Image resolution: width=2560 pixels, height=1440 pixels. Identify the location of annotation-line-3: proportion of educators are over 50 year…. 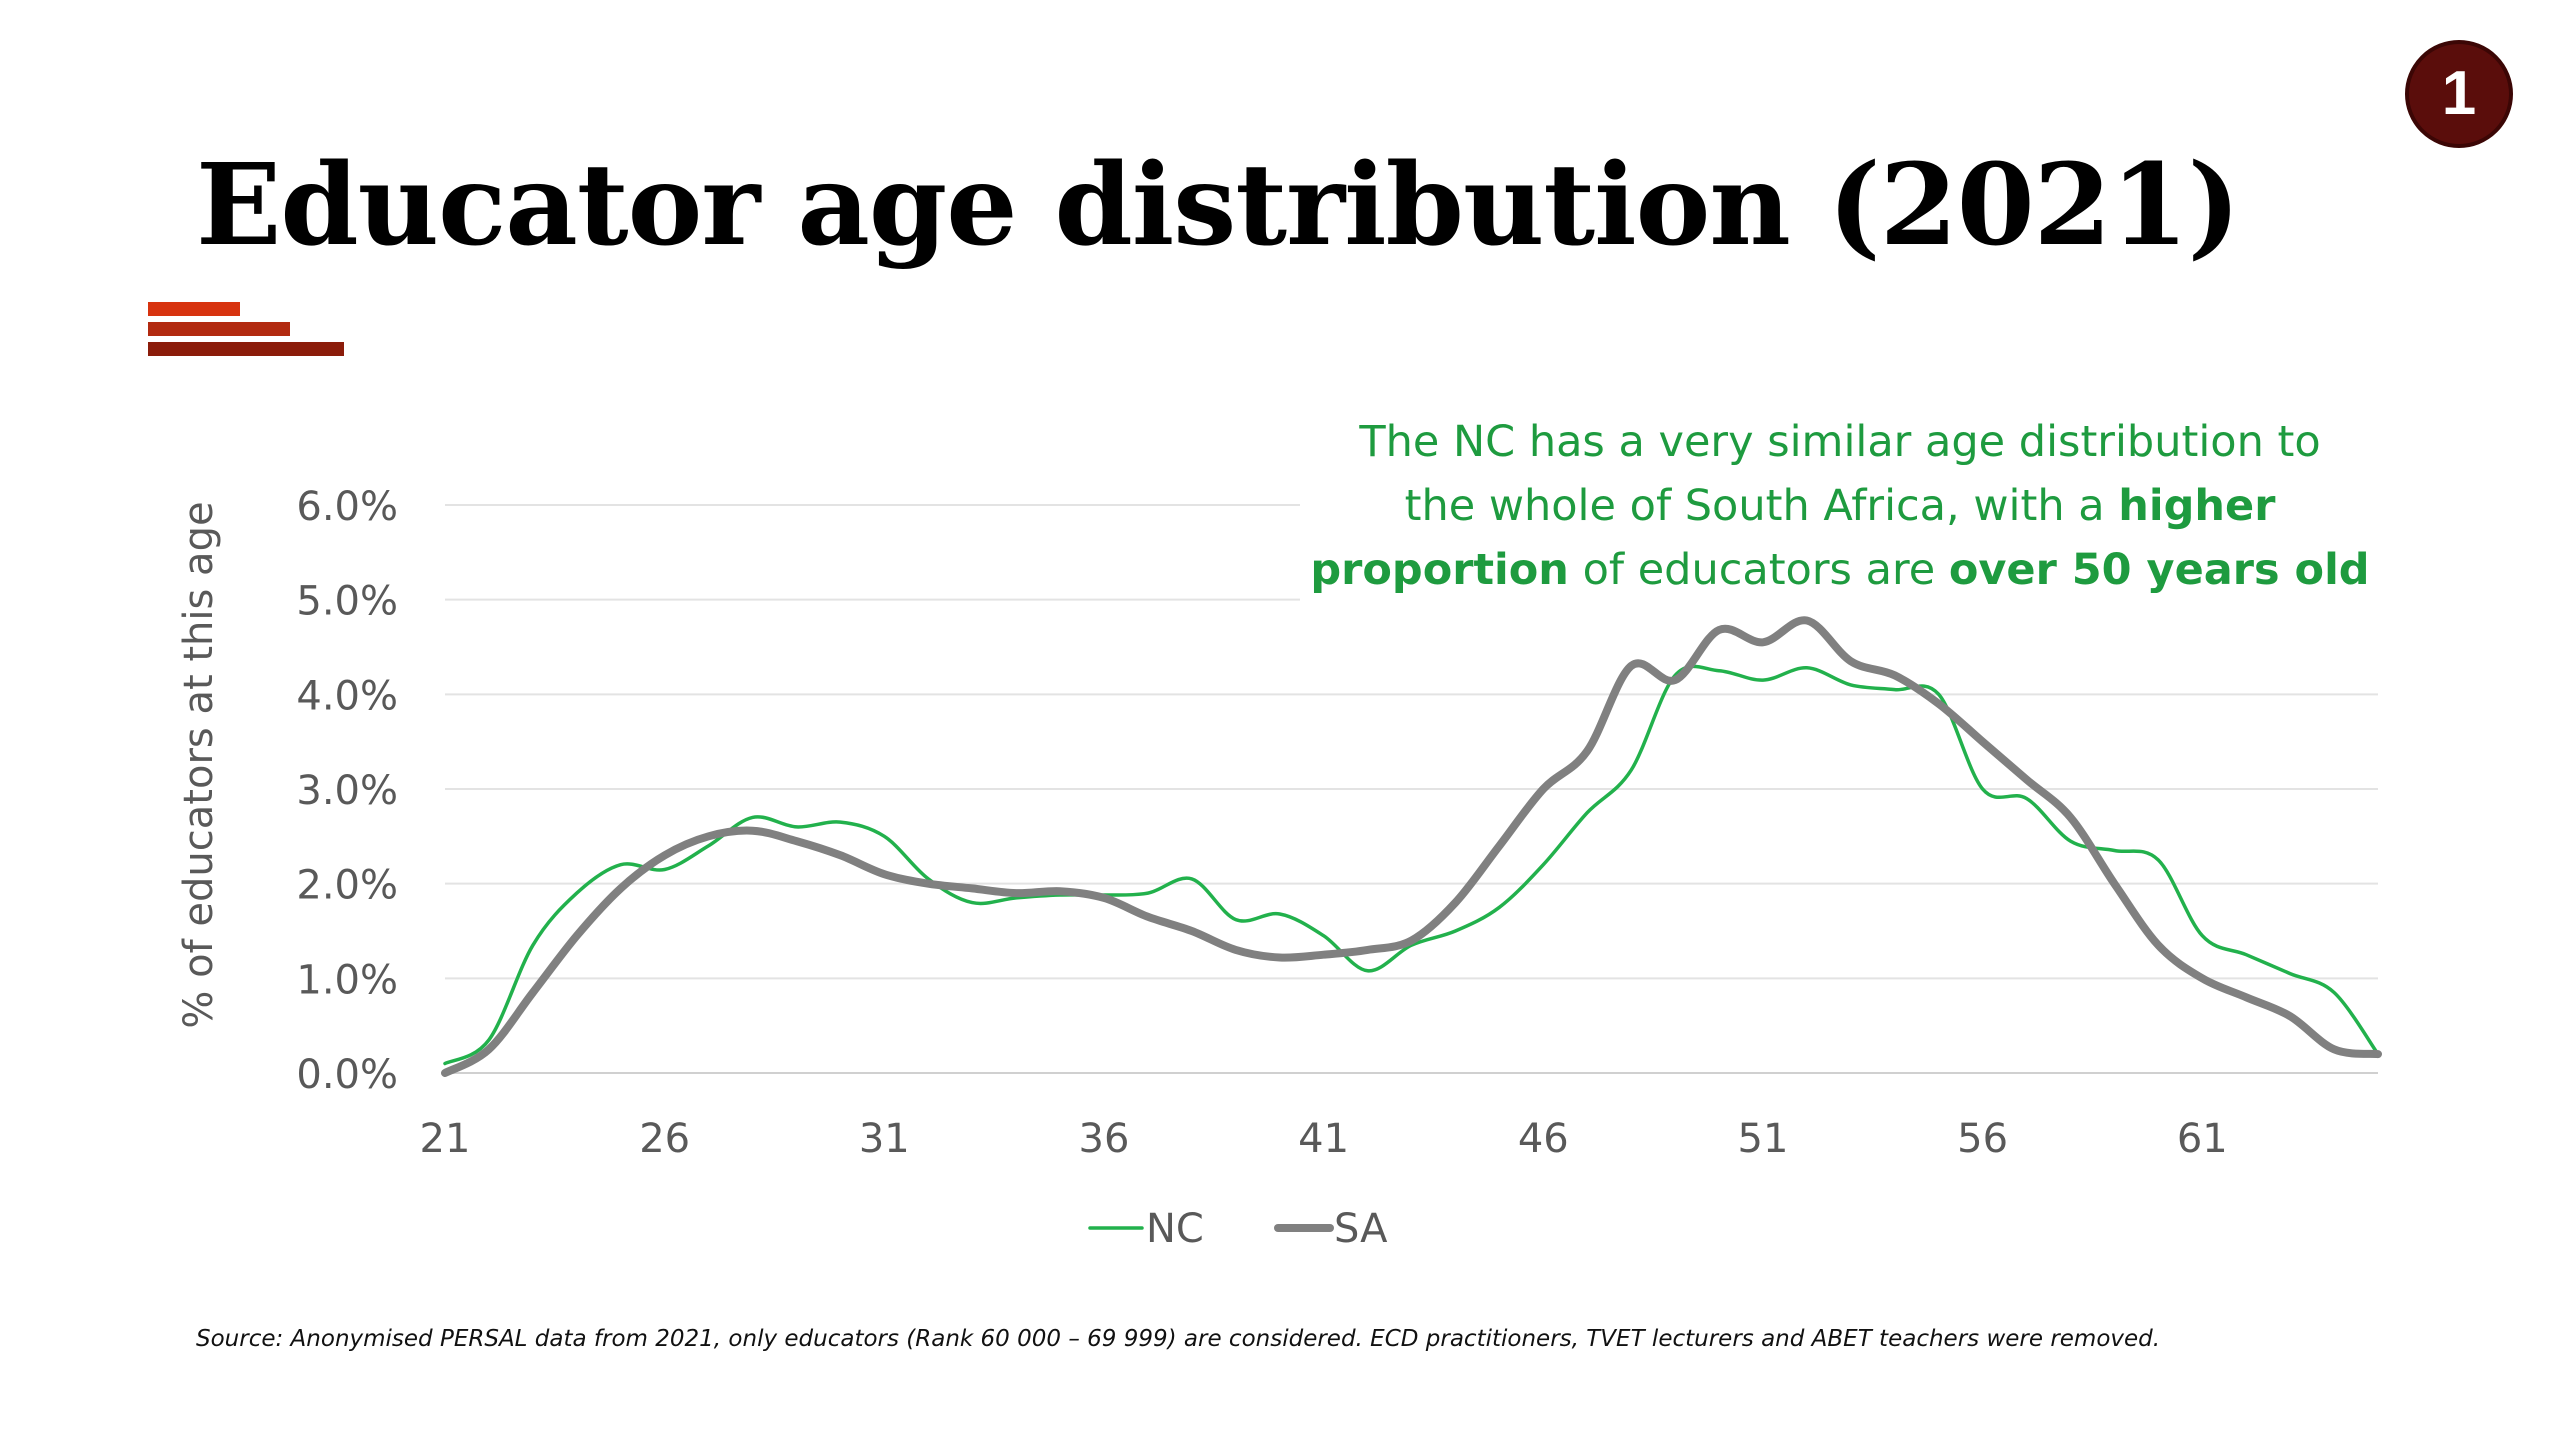
(1840, 570).